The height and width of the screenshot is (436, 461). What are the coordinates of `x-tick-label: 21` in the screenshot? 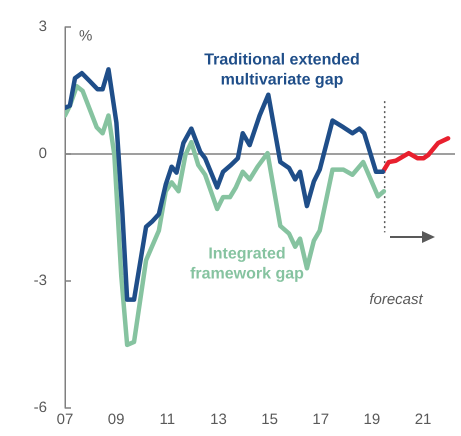 It's located at (423, 419).